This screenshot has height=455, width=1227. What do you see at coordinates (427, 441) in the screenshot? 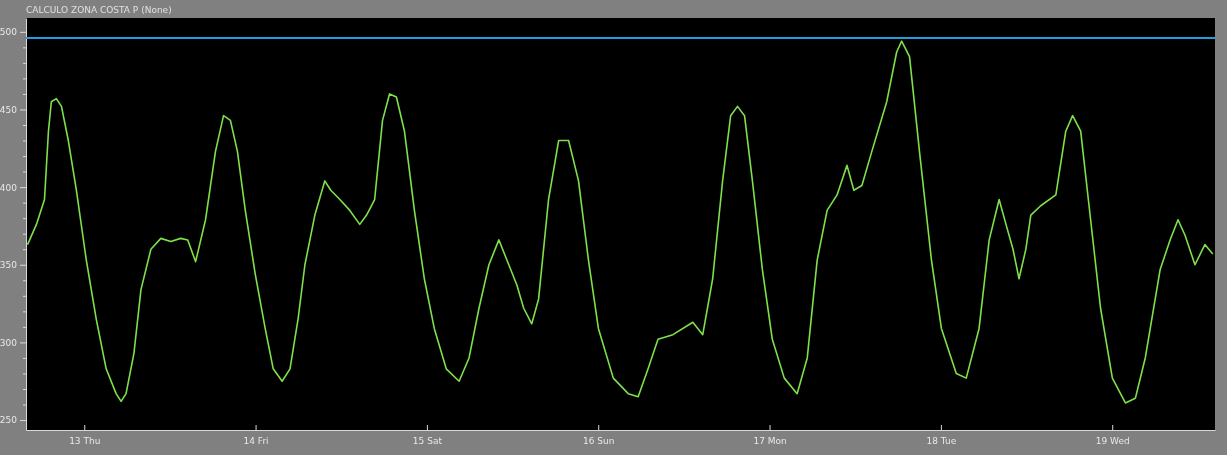
I see `x-tick-label: 15 Sat` at bounding box center [427, 441].